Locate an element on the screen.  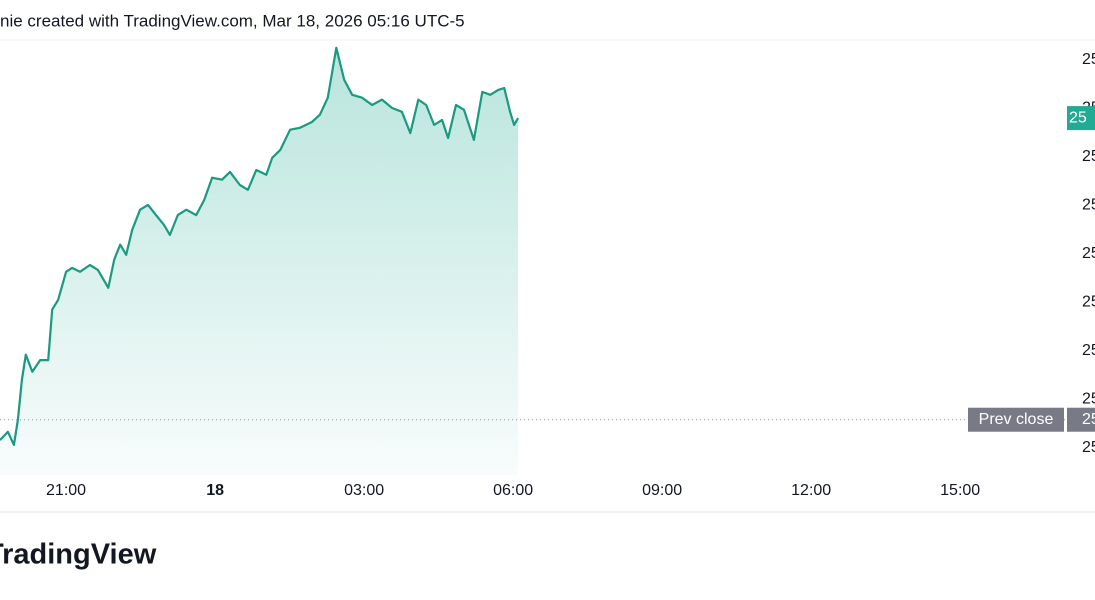
last-price-badge is located at coordinates (1081, 118).